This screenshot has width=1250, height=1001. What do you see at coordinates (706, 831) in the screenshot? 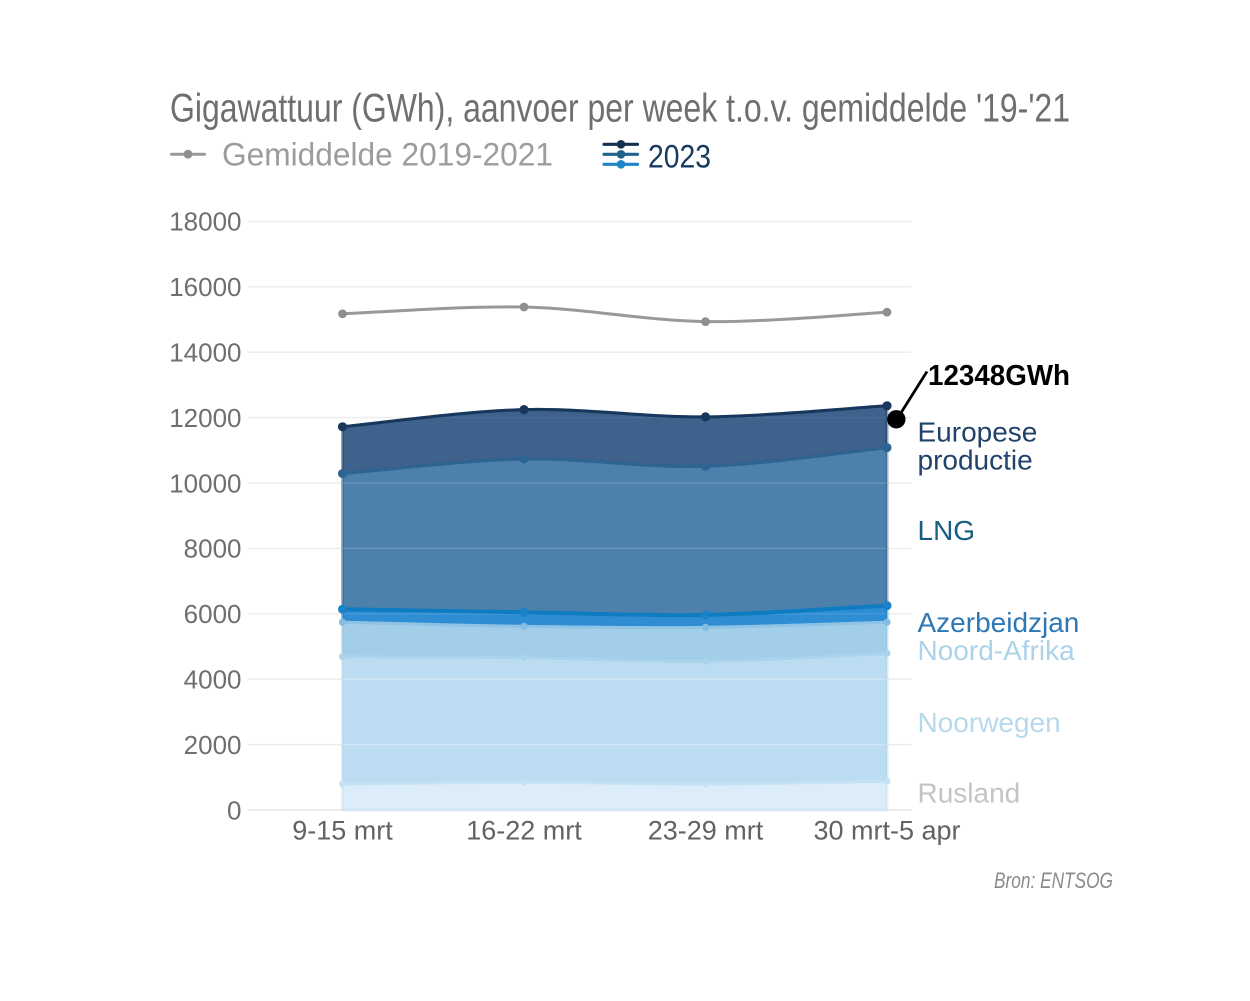
I see `svg-text: 23-29 mrt` at bounding box center [706, 831].